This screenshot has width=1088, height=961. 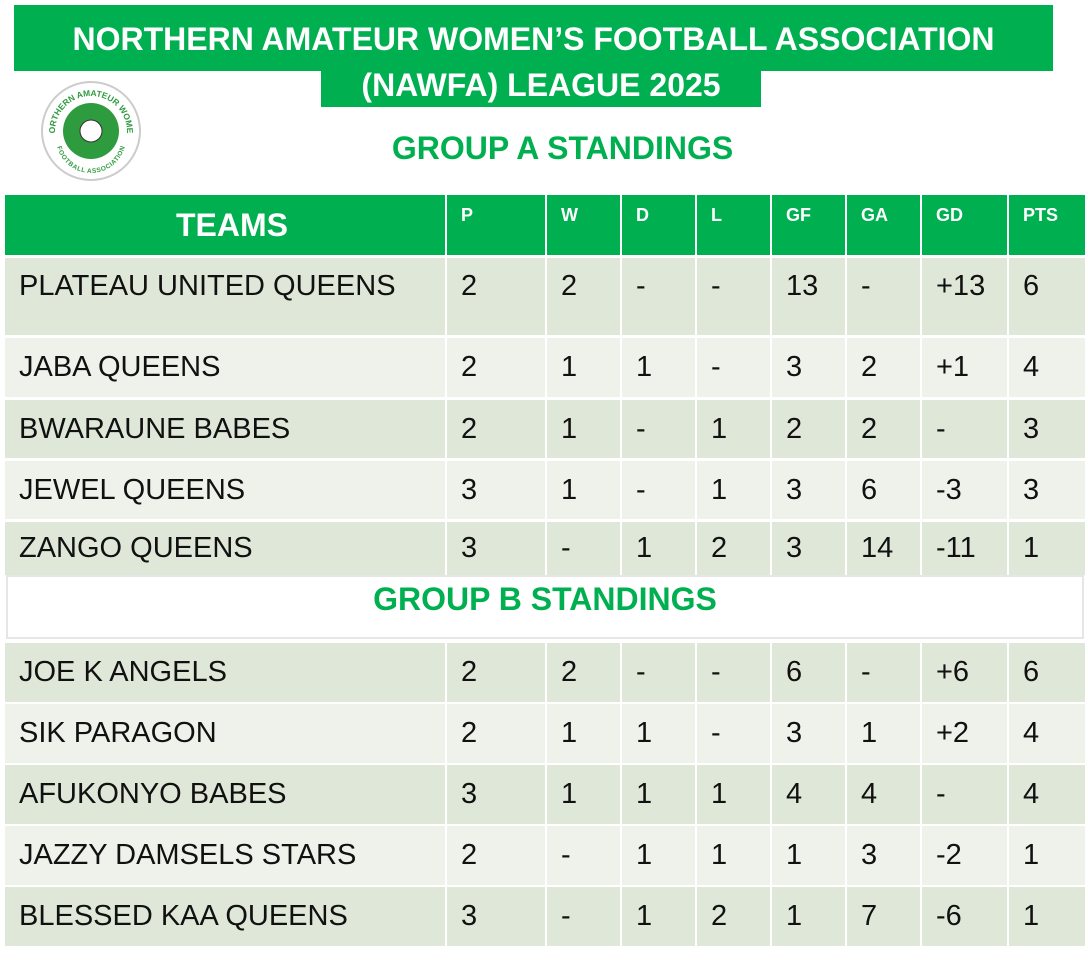 What do you see at coordinates (964, 225) in the screenshot?
I see `column-header: GD` at bounding box center [964, 225].